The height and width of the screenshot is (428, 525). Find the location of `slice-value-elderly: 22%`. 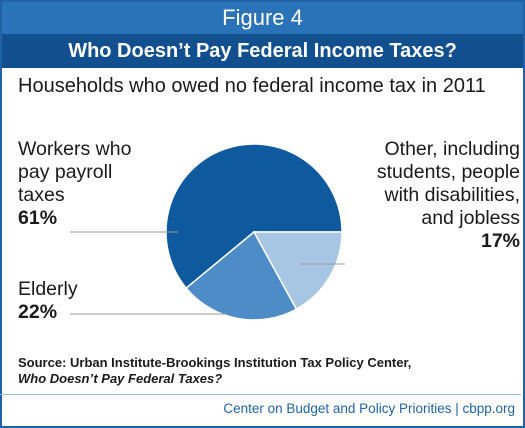

slice-value-elderly: 22% is located at coordinates (38, 312).